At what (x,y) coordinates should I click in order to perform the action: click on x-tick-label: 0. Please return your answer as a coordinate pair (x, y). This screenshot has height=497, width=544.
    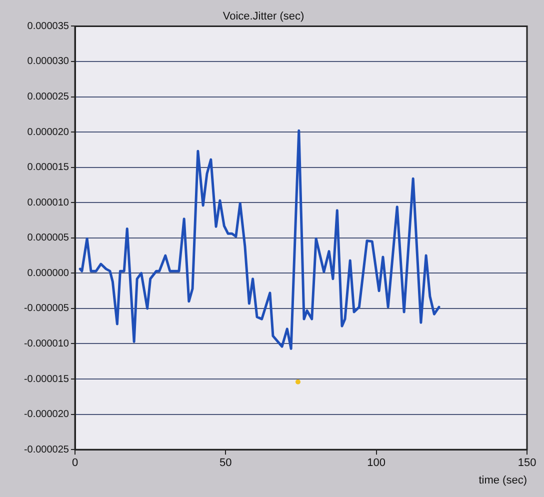
    Looking at the image, I should click on (75, 463).